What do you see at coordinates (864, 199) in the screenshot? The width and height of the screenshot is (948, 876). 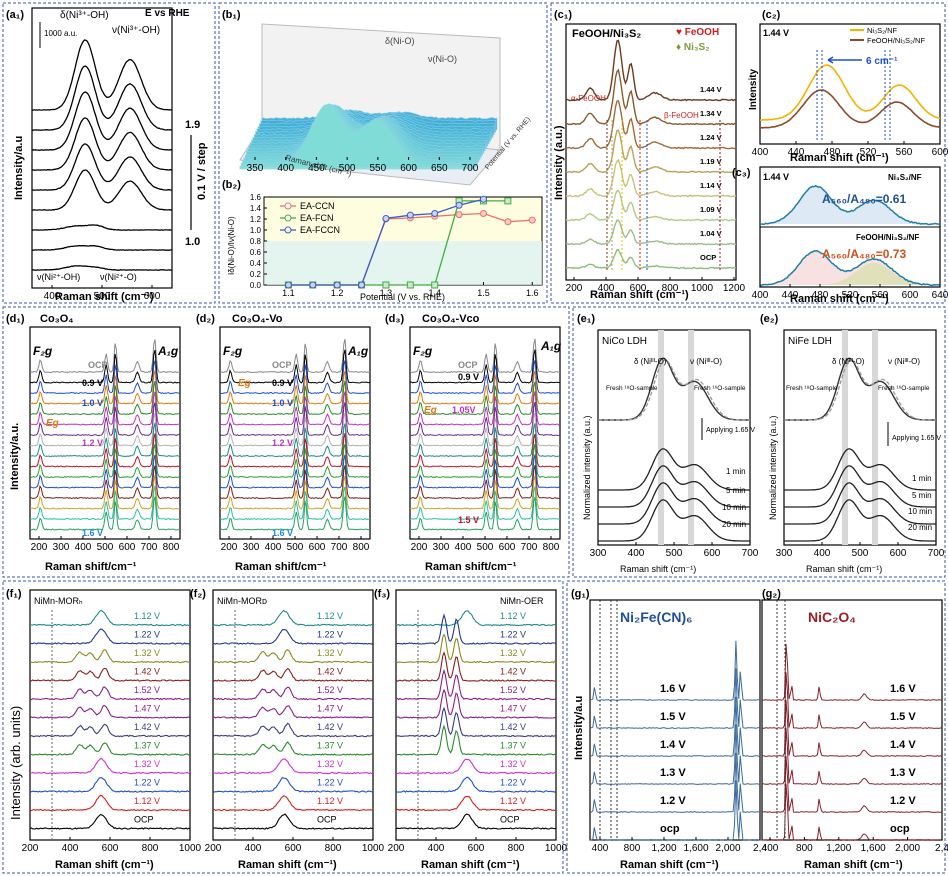 I see `c3-ratio1: A₅₆₀/A₄₈₀=0.61` at bounding box center [864, 199].